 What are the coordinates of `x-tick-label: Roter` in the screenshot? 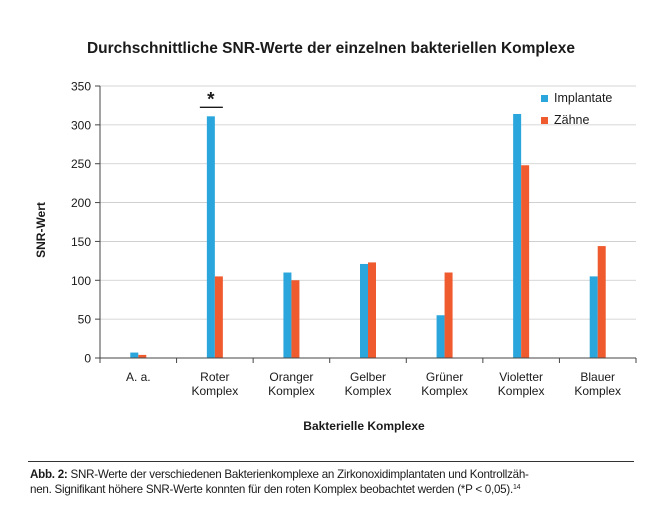 It's located at (214, 377).